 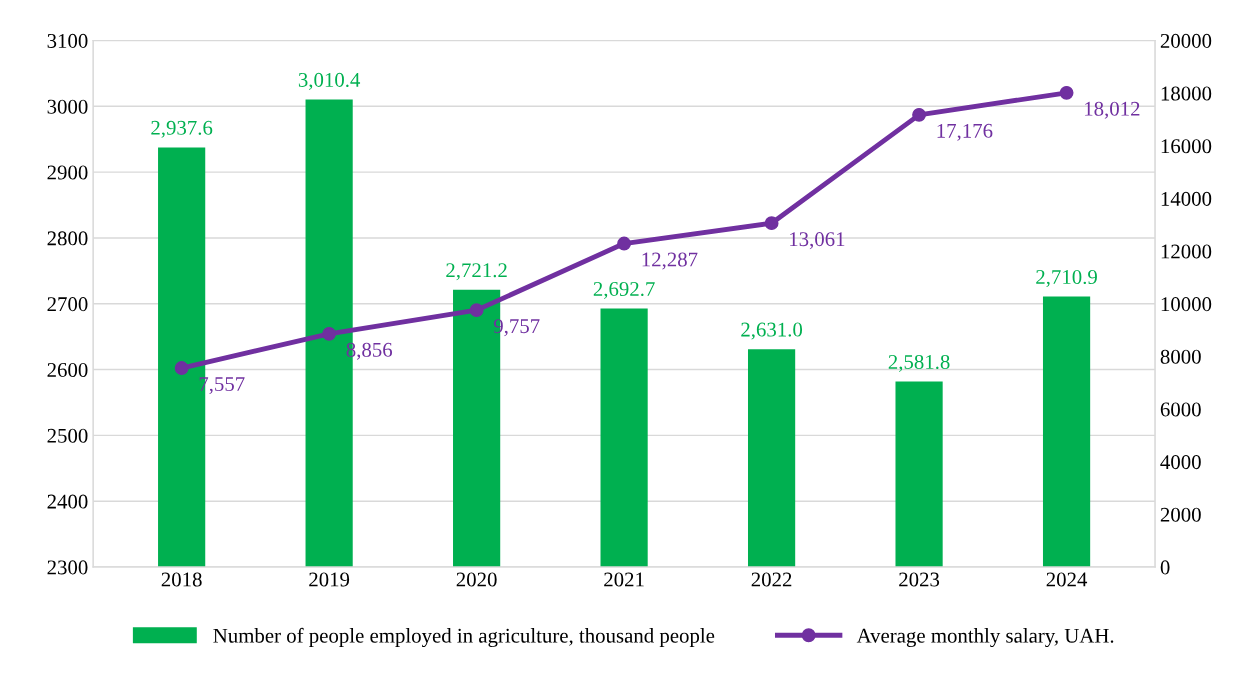 I want to click on x-tick-label: 2022, so click(x=771, y=579).